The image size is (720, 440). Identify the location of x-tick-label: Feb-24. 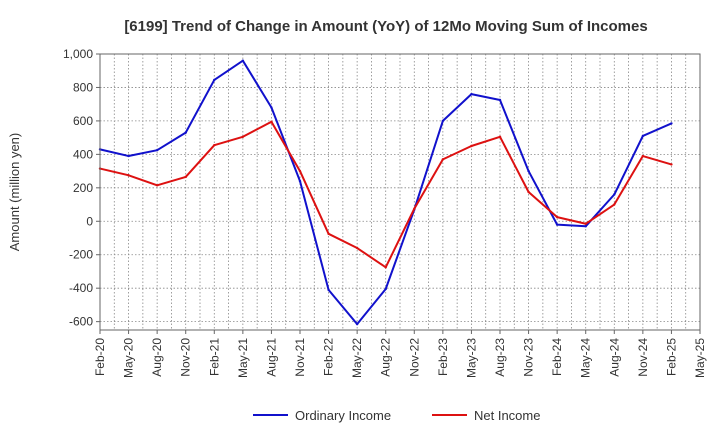
(557, 357).